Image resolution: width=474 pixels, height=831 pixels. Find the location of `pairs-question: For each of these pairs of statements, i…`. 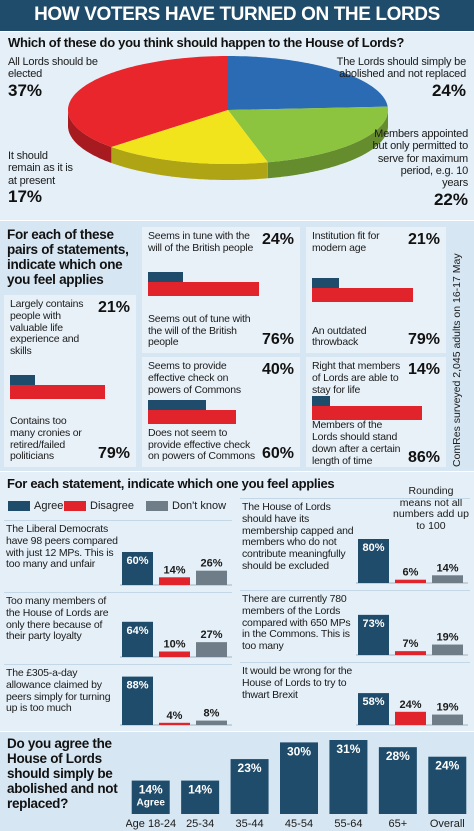

pairs-question: For each of these pairs of statements, i… is located at coordinates (68, 257).